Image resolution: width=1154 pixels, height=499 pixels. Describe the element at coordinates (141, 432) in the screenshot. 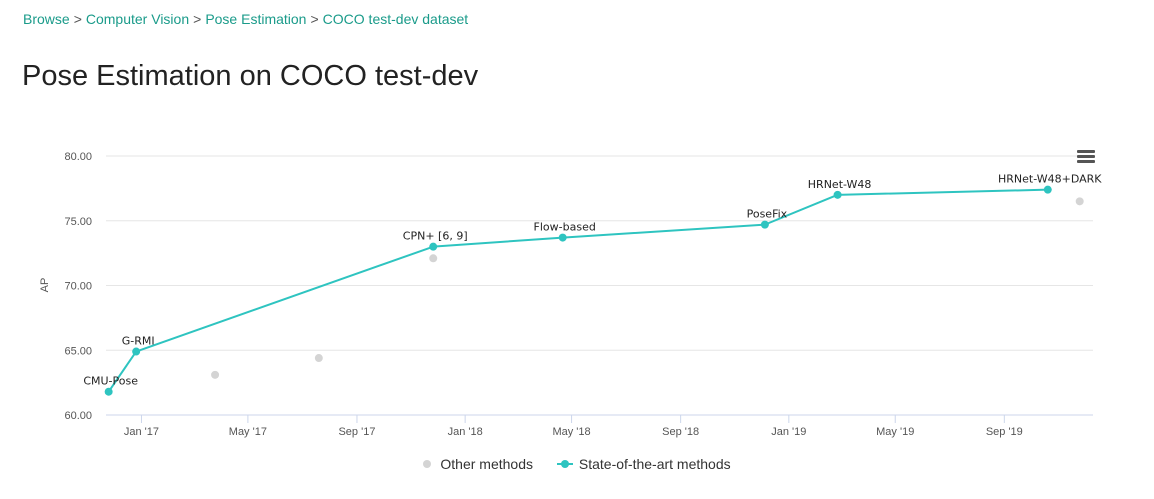

I see `x-tick-label: Jan '17` at that location.